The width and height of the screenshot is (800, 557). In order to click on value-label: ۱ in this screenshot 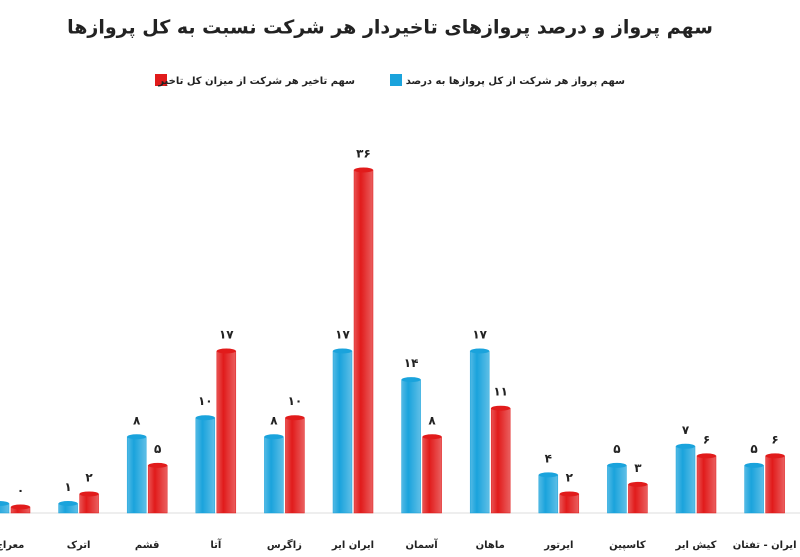, I will do `click(67, 487)`.